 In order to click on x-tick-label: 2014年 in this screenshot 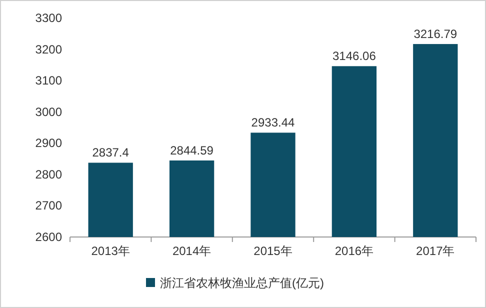, I will do `click(192, 251)`.